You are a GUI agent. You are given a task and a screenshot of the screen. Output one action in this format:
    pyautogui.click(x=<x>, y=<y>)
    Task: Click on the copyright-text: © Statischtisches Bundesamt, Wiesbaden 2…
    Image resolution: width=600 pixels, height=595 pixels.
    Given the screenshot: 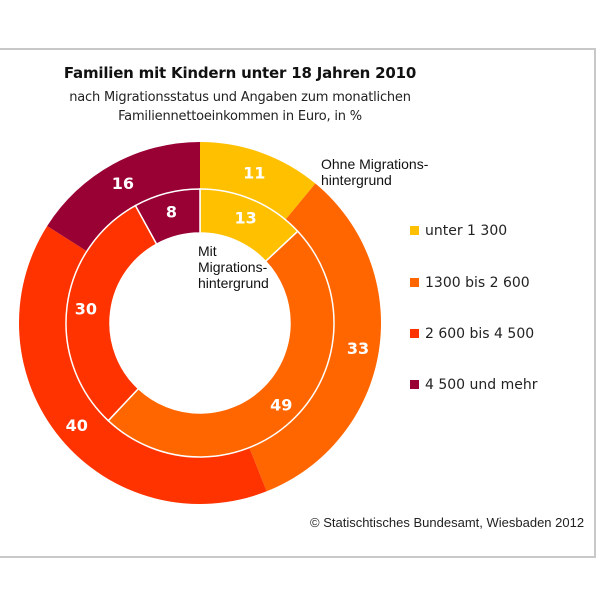 What is the action you would take?
    pyautogui.click(x=447, y=522)
    